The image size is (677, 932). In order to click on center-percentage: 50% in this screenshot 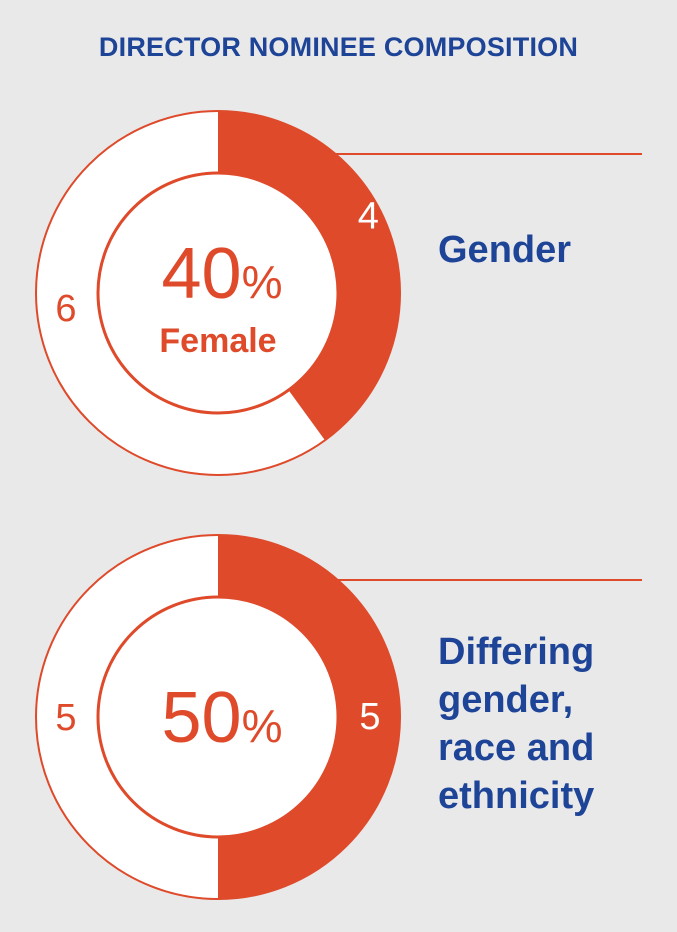, I will do `click(222, 718)`.